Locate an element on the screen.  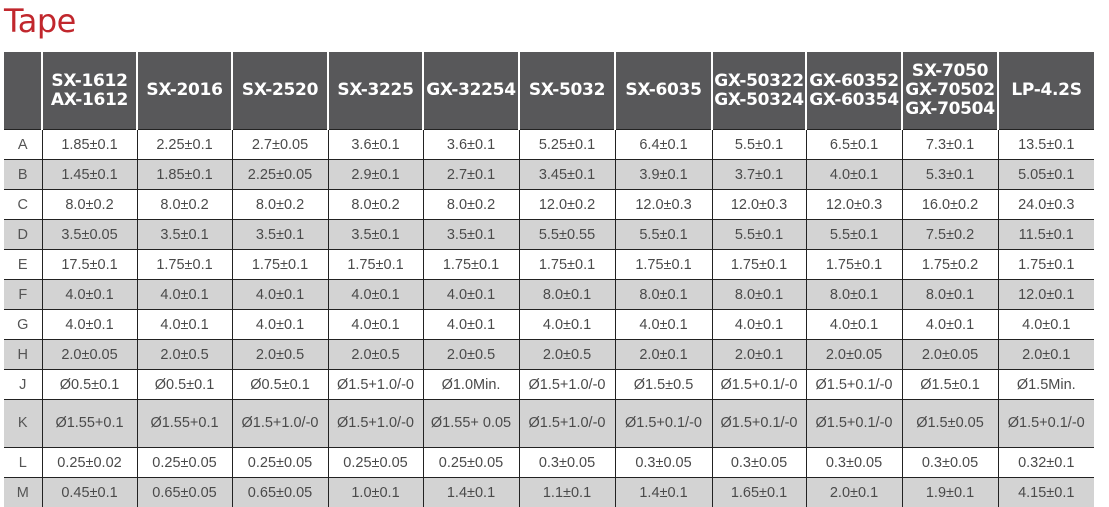
table-cell: 1.75±0.2 is located at coordinates (950, 265).